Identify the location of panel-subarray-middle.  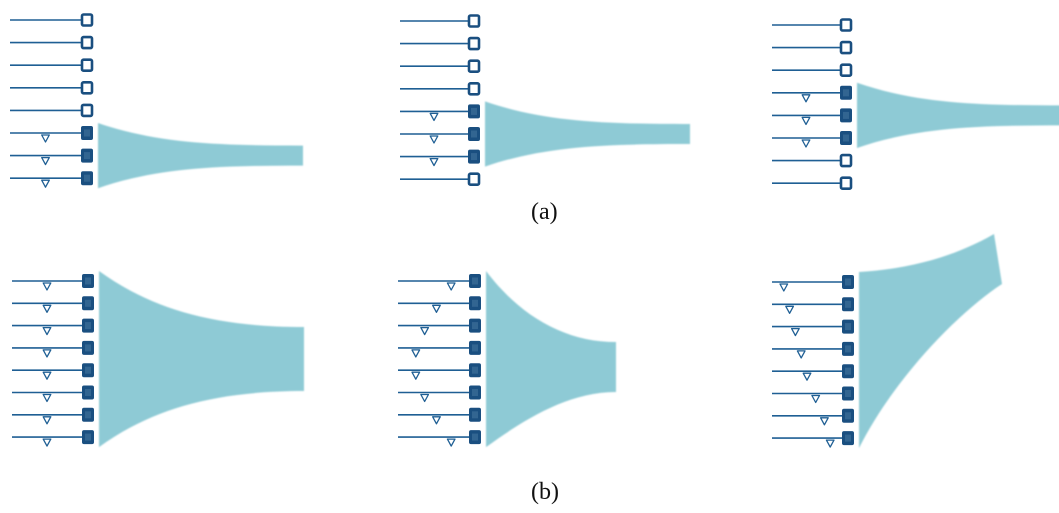
(545, 100).